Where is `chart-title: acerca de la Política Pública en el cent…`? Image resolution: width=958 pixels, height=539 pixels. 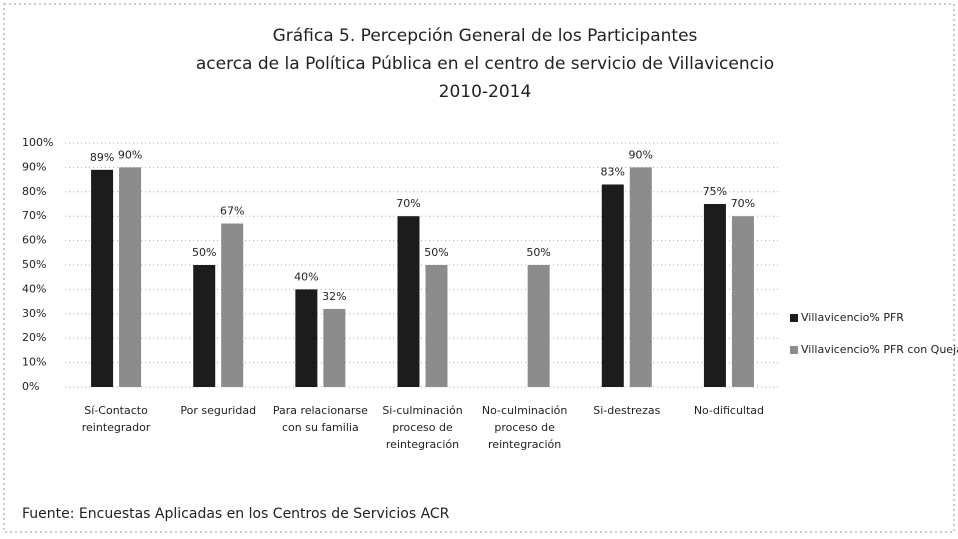
chart-title: acerca de la Política Pública en el cent… is located at coordinates (485, 64).